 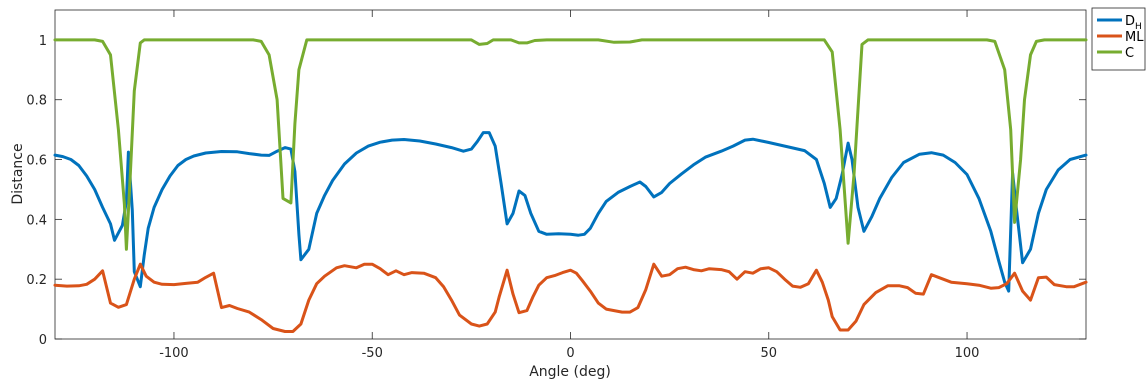 I want to click on x-tick-label: 100, so click(x=967, y=353).